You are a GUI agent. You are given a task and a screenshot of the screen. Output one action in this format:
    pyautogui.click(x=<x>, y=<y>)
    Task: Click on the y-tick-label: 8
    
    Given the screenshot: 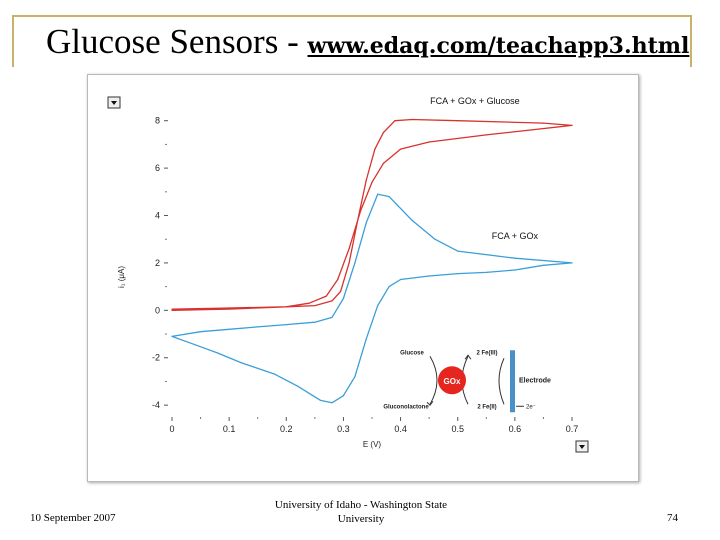 What is the action you would take?
    pyautogui.click(x=157, y=121)
    